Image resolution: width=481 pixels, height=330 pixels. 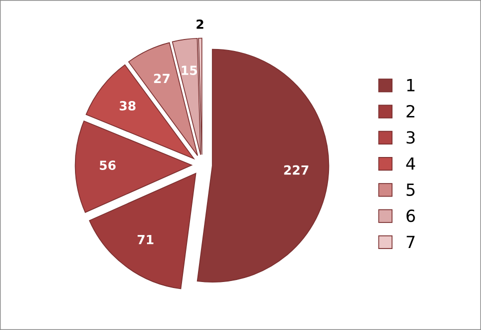 What do you see at coordinates (296, 170) in the screenshot?
I see `data-label: 227` at bounding box center [296, 170].